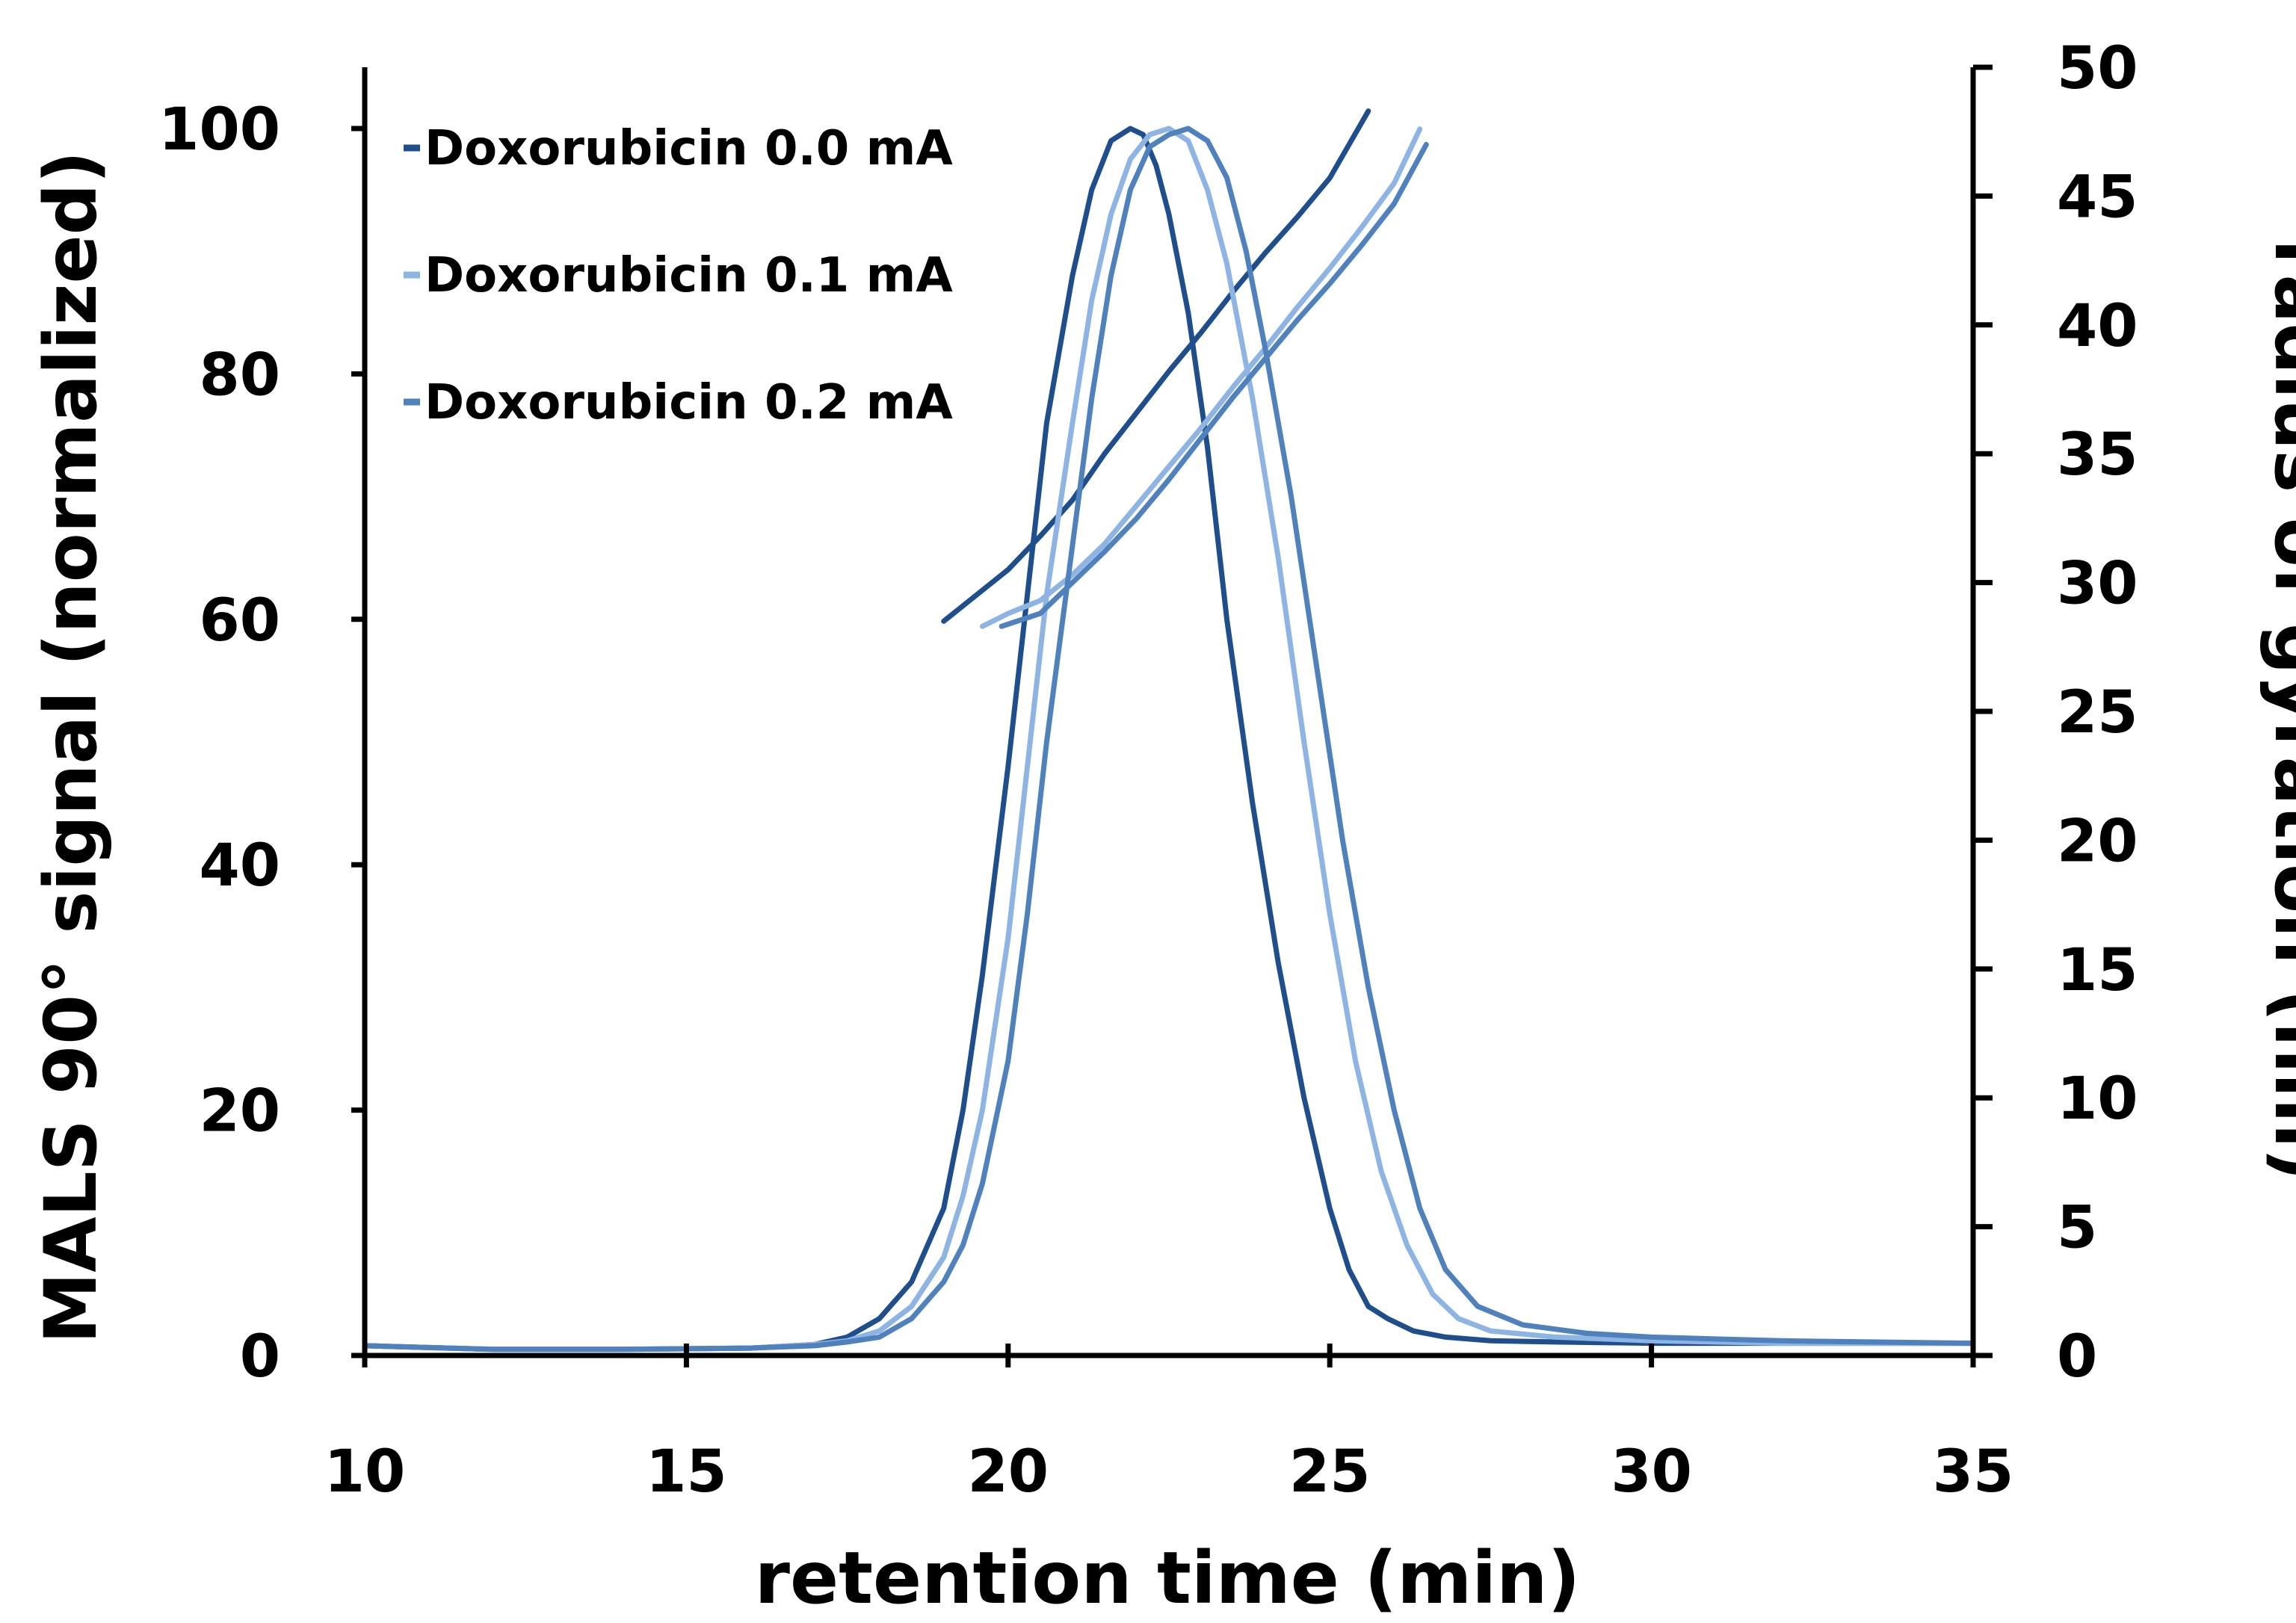  What do you see at coordinates (219, 130) in the screenshot?
I see `y-tick-label: 100` at bounding box center [219, 130].